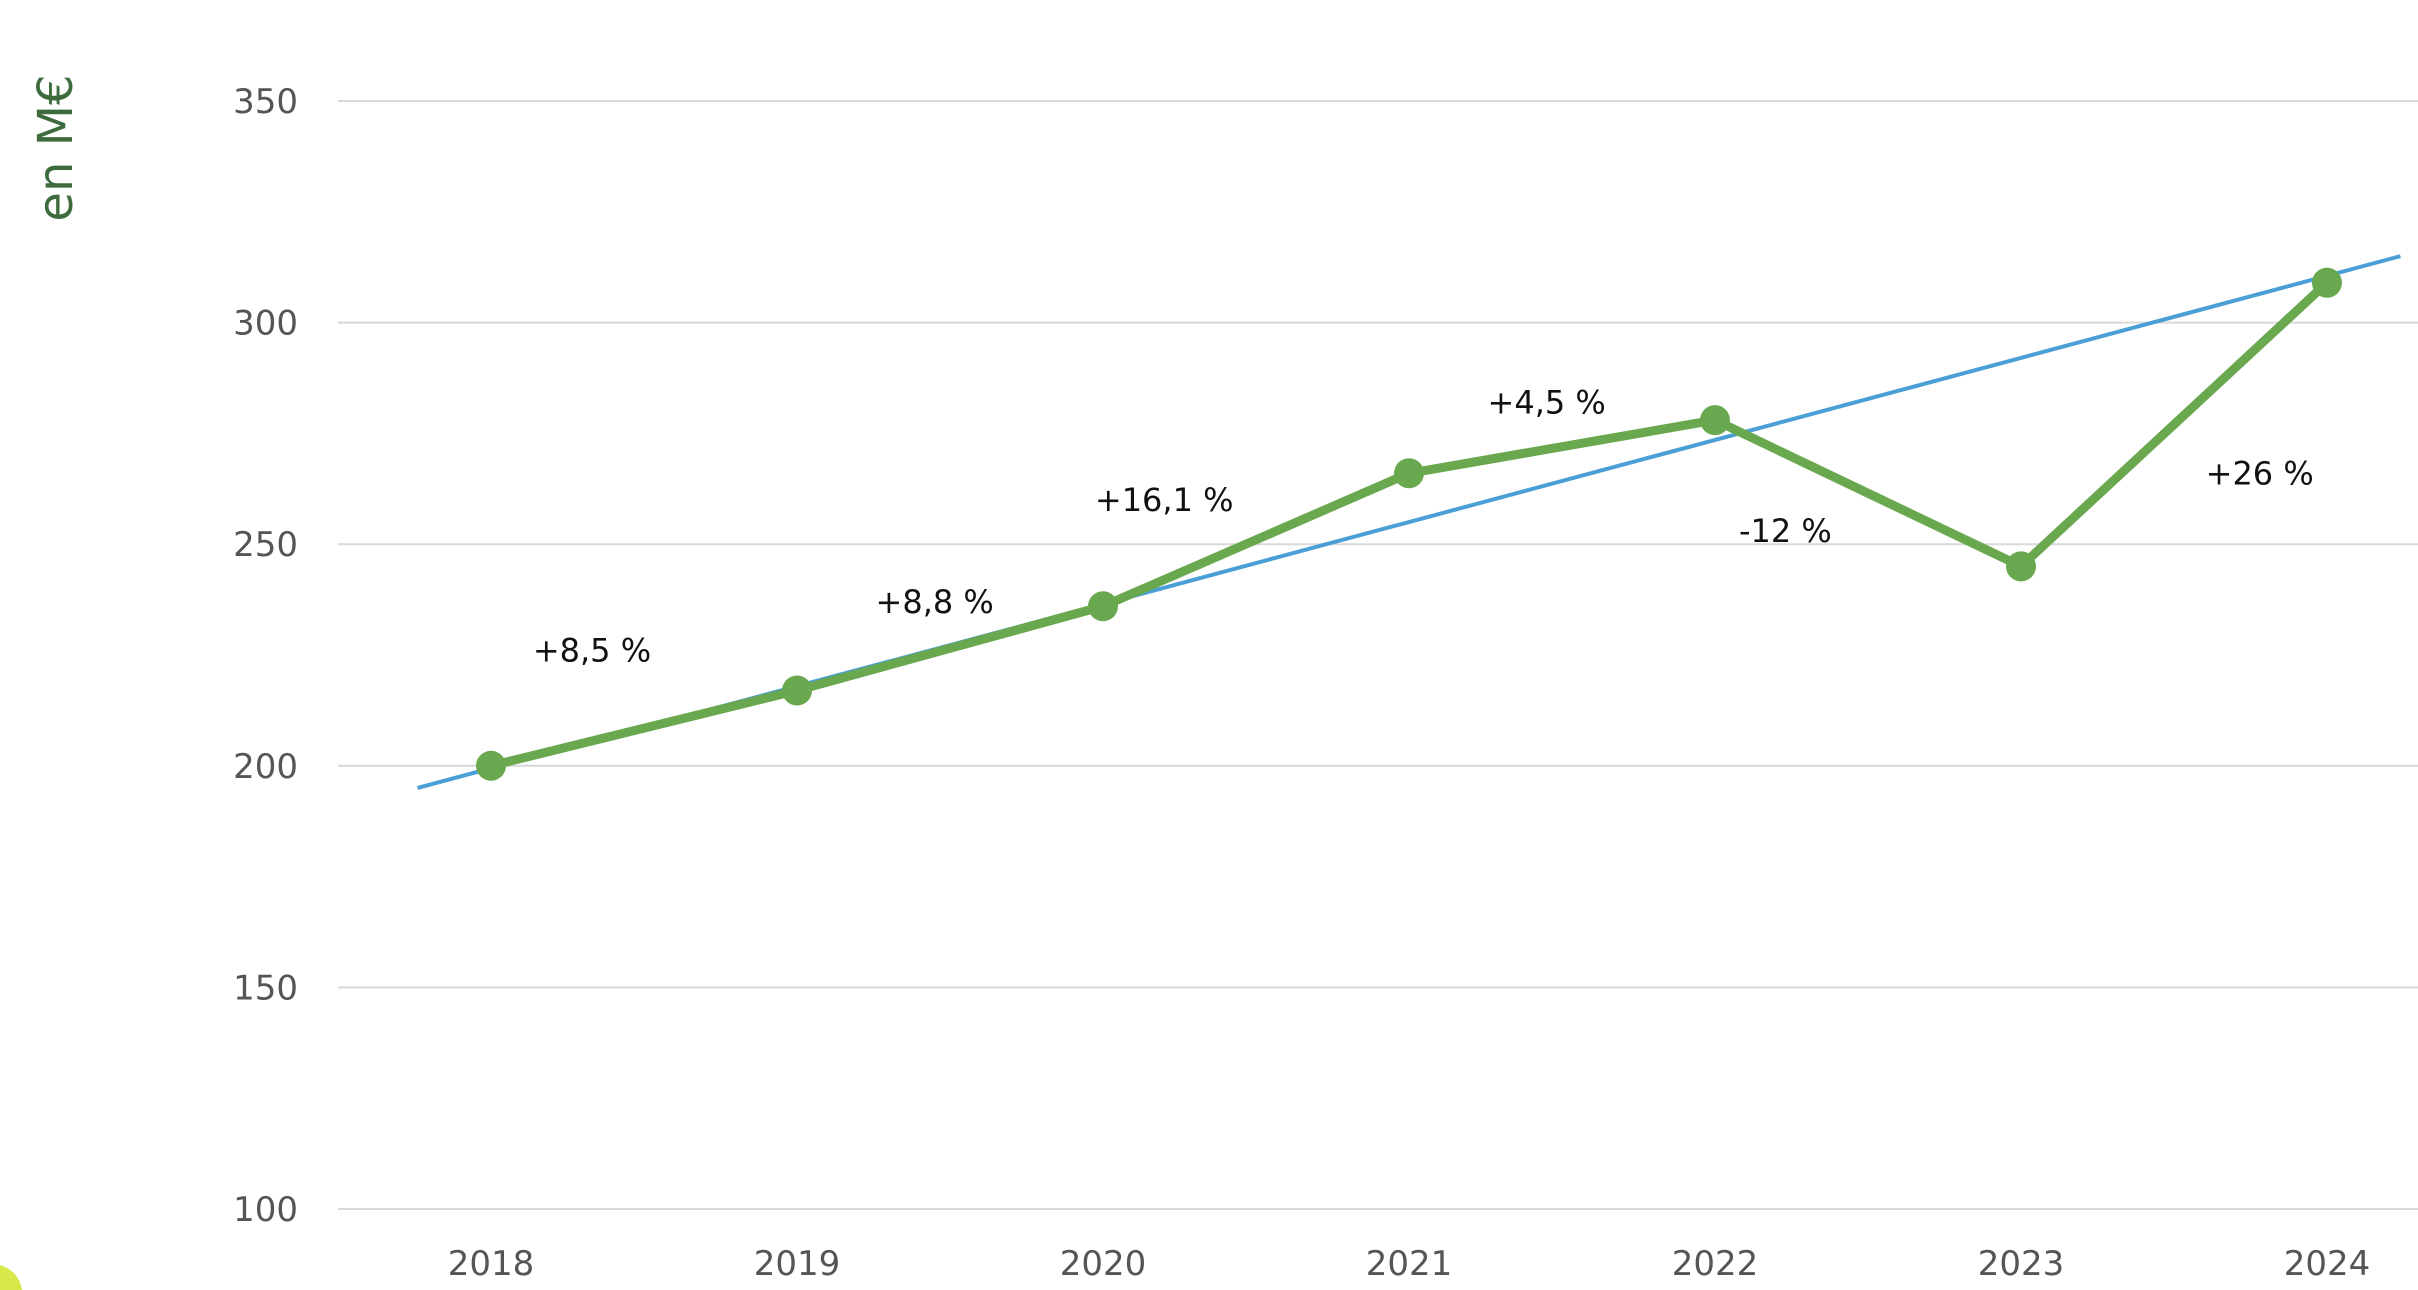  Describe the element at coordinates (265, 102) in the screenshot. I see `y-tick-label: 350` at that location.